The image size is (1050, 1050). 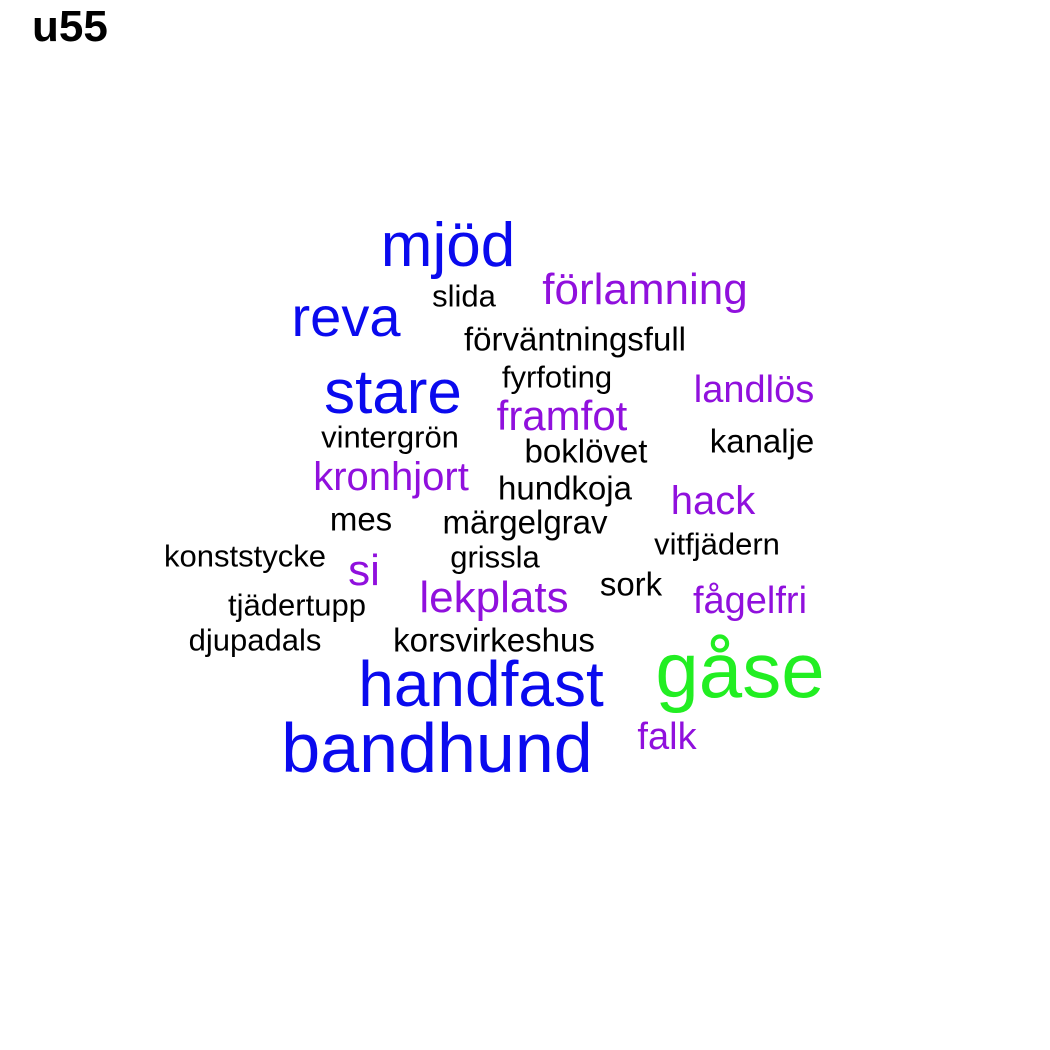 What do you see at coordinates (645, 289) in the screenshot?
I see `cloud-word: förlamning` at bounding box center [645, 289].